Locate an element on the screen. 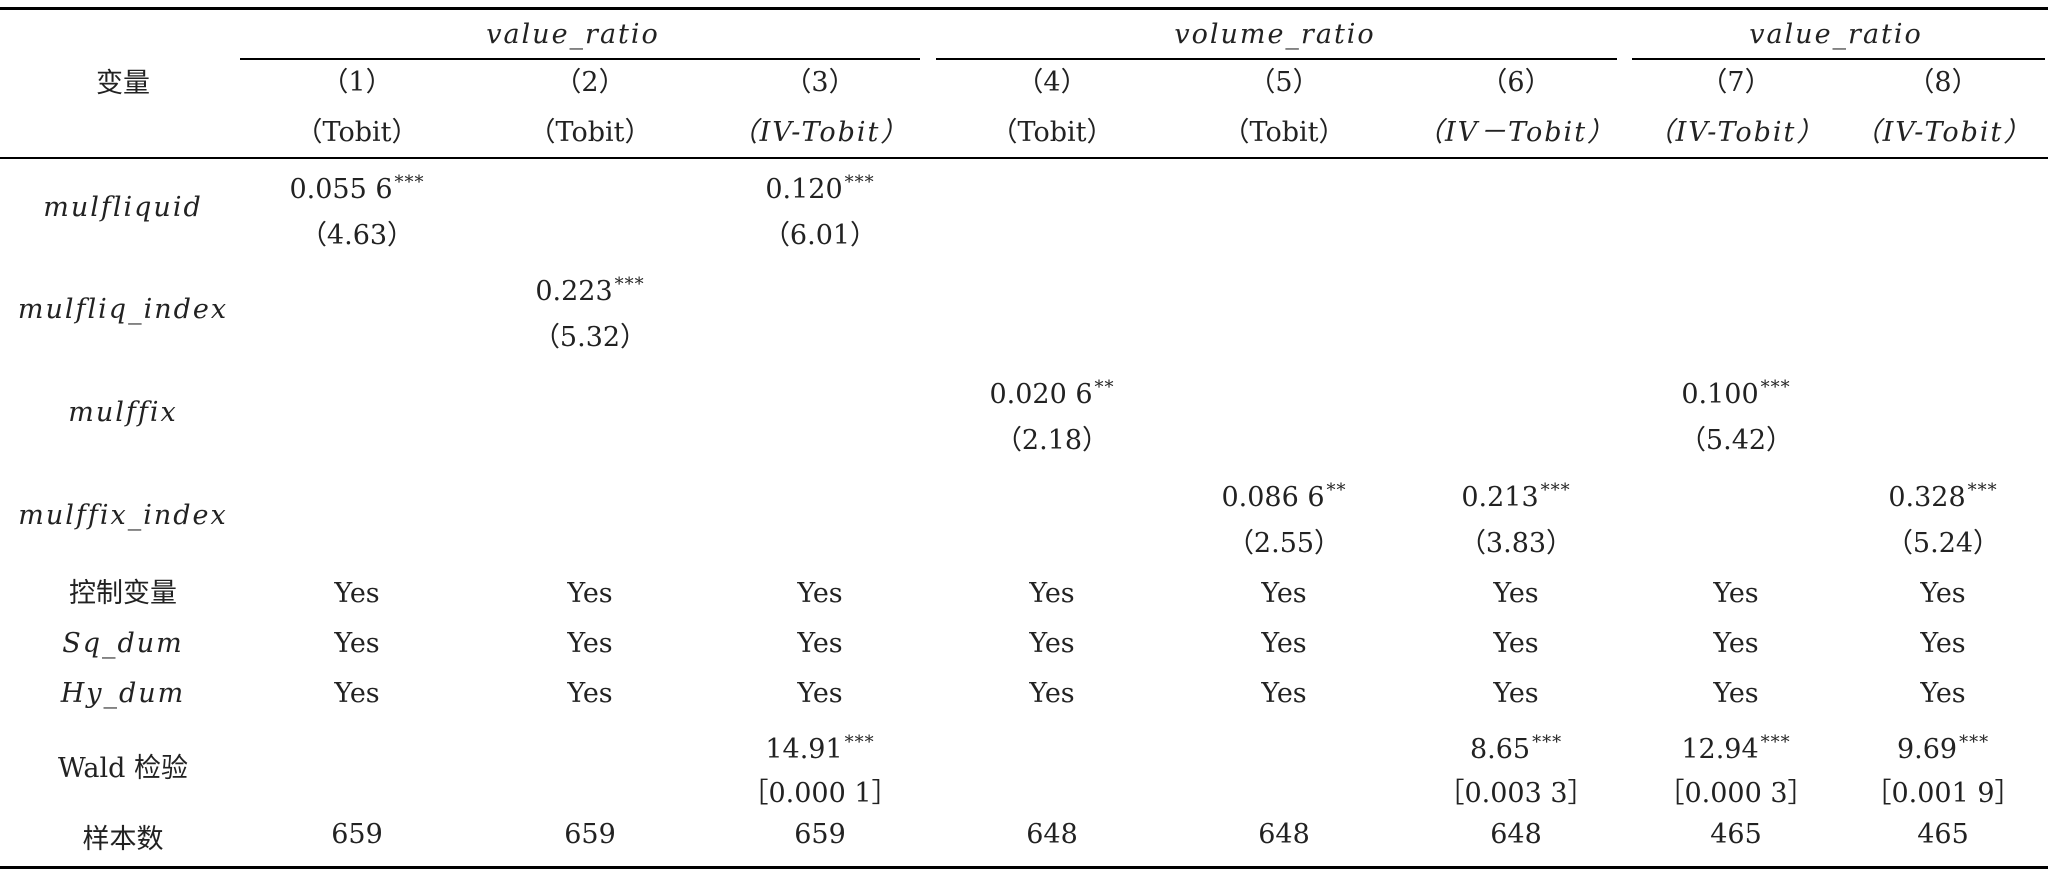 The width and height of the screenshot is (2048, 880). wald-stat-cell: 14.91 *** is located at coordinates (819, 746).